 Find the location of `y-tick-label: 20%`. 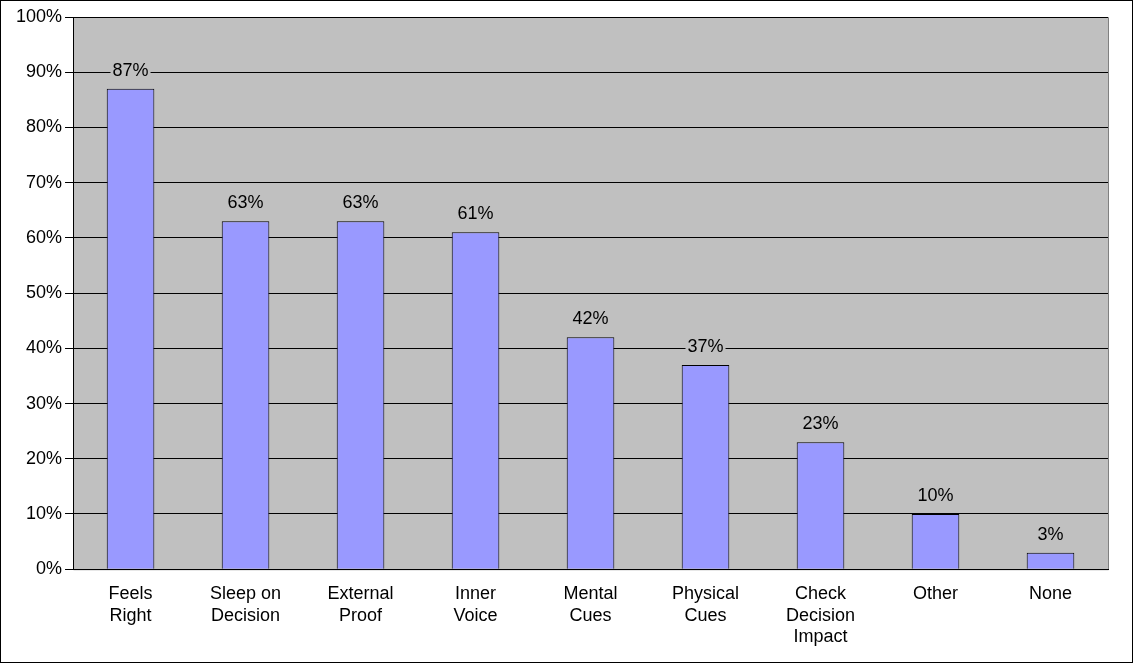

y-tick-label: 20% is located at coordinates (44, 457).